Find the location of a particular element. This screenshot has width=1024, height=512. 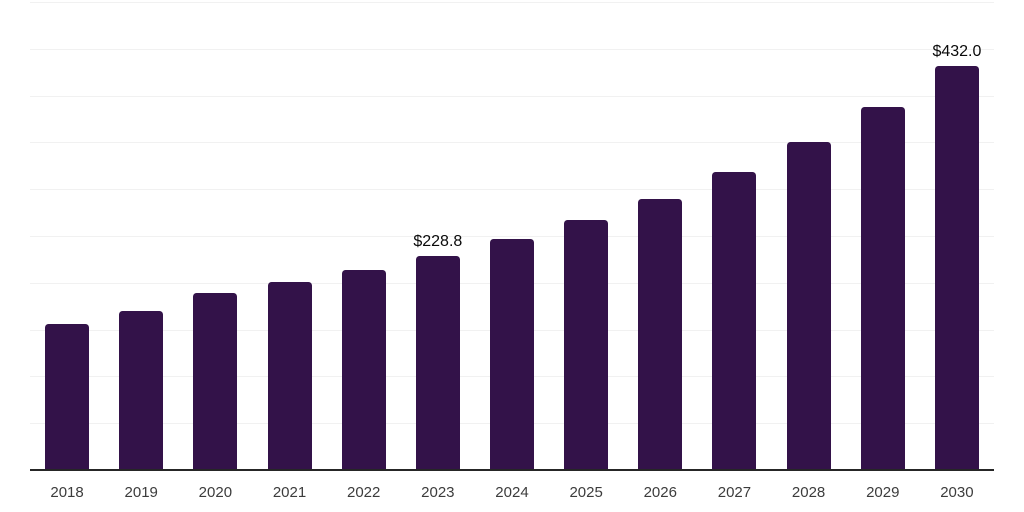

x-tick-label-2026: 2026 is located at coordinates (660, 492).